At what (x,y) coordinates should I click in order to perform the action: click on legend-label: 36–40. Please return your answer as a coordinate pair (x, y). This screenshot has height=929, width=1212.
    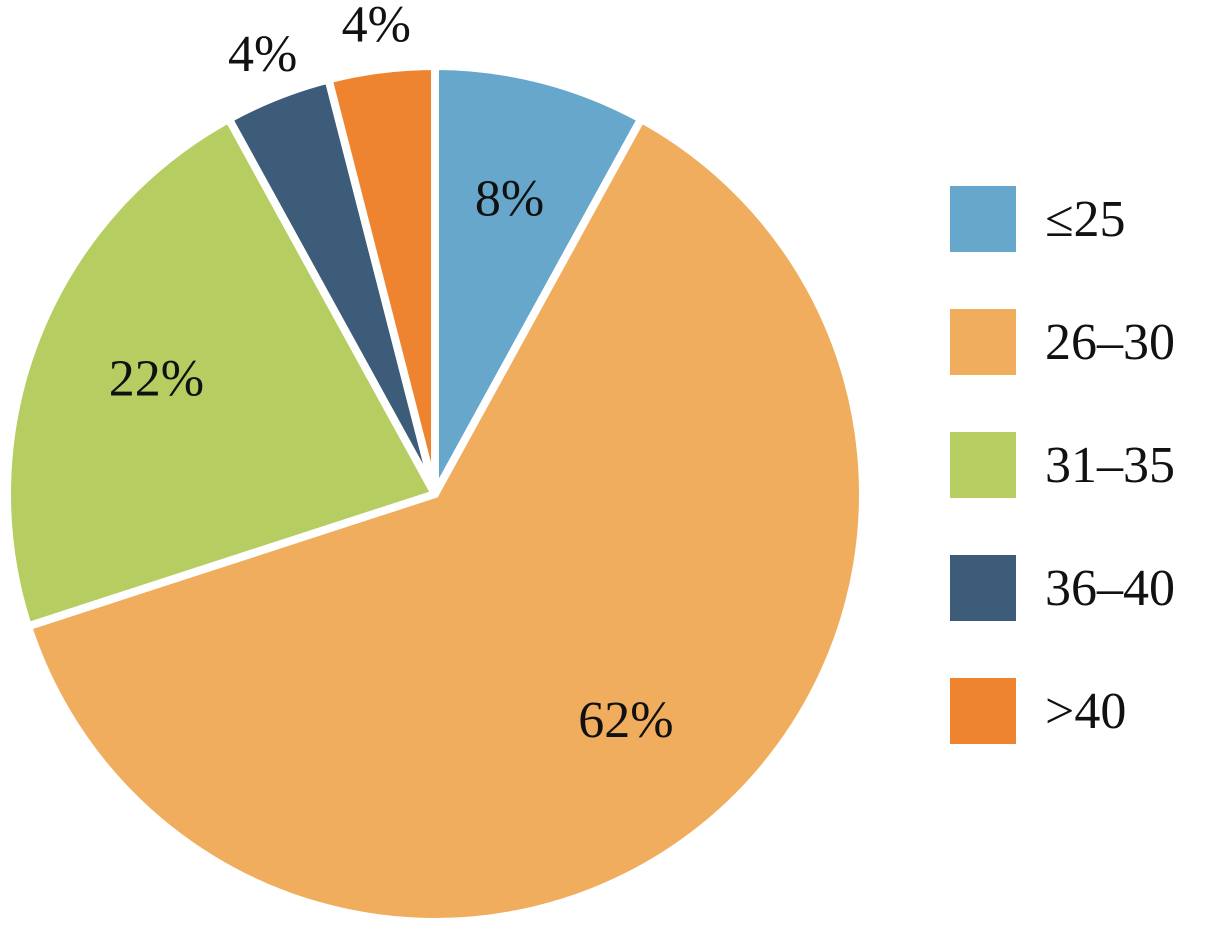
    Looking at the image, I should click on (1110, 588).